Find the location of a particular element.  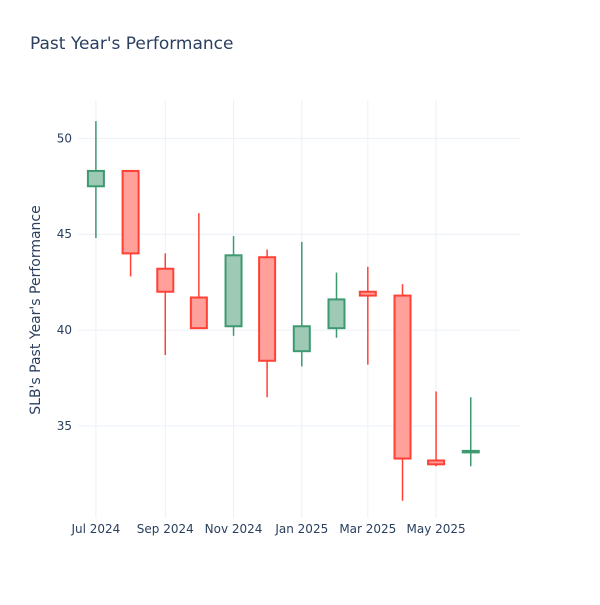

x-tick-label: Jul 2024 is located at coordinates (95, 529).